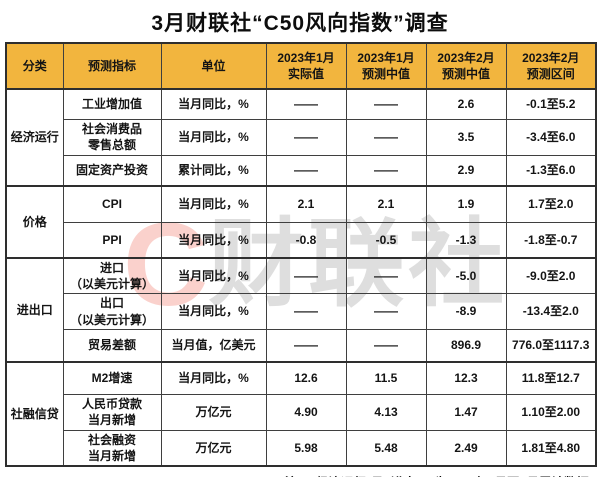 The height and width of the screenshot is (477, 600). I want to click on feb-median-cell: 2.9, so click(466, 170).